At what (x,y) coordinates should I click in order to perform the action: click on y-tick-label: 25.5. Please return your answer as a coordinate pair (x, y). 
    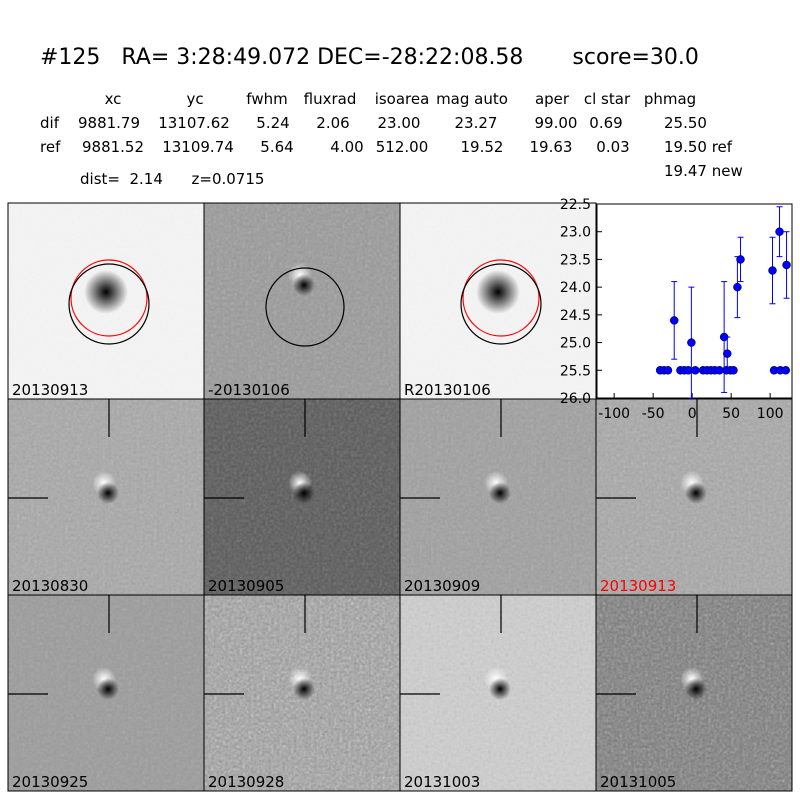
    Looking at the image, I should click on (575, 371).